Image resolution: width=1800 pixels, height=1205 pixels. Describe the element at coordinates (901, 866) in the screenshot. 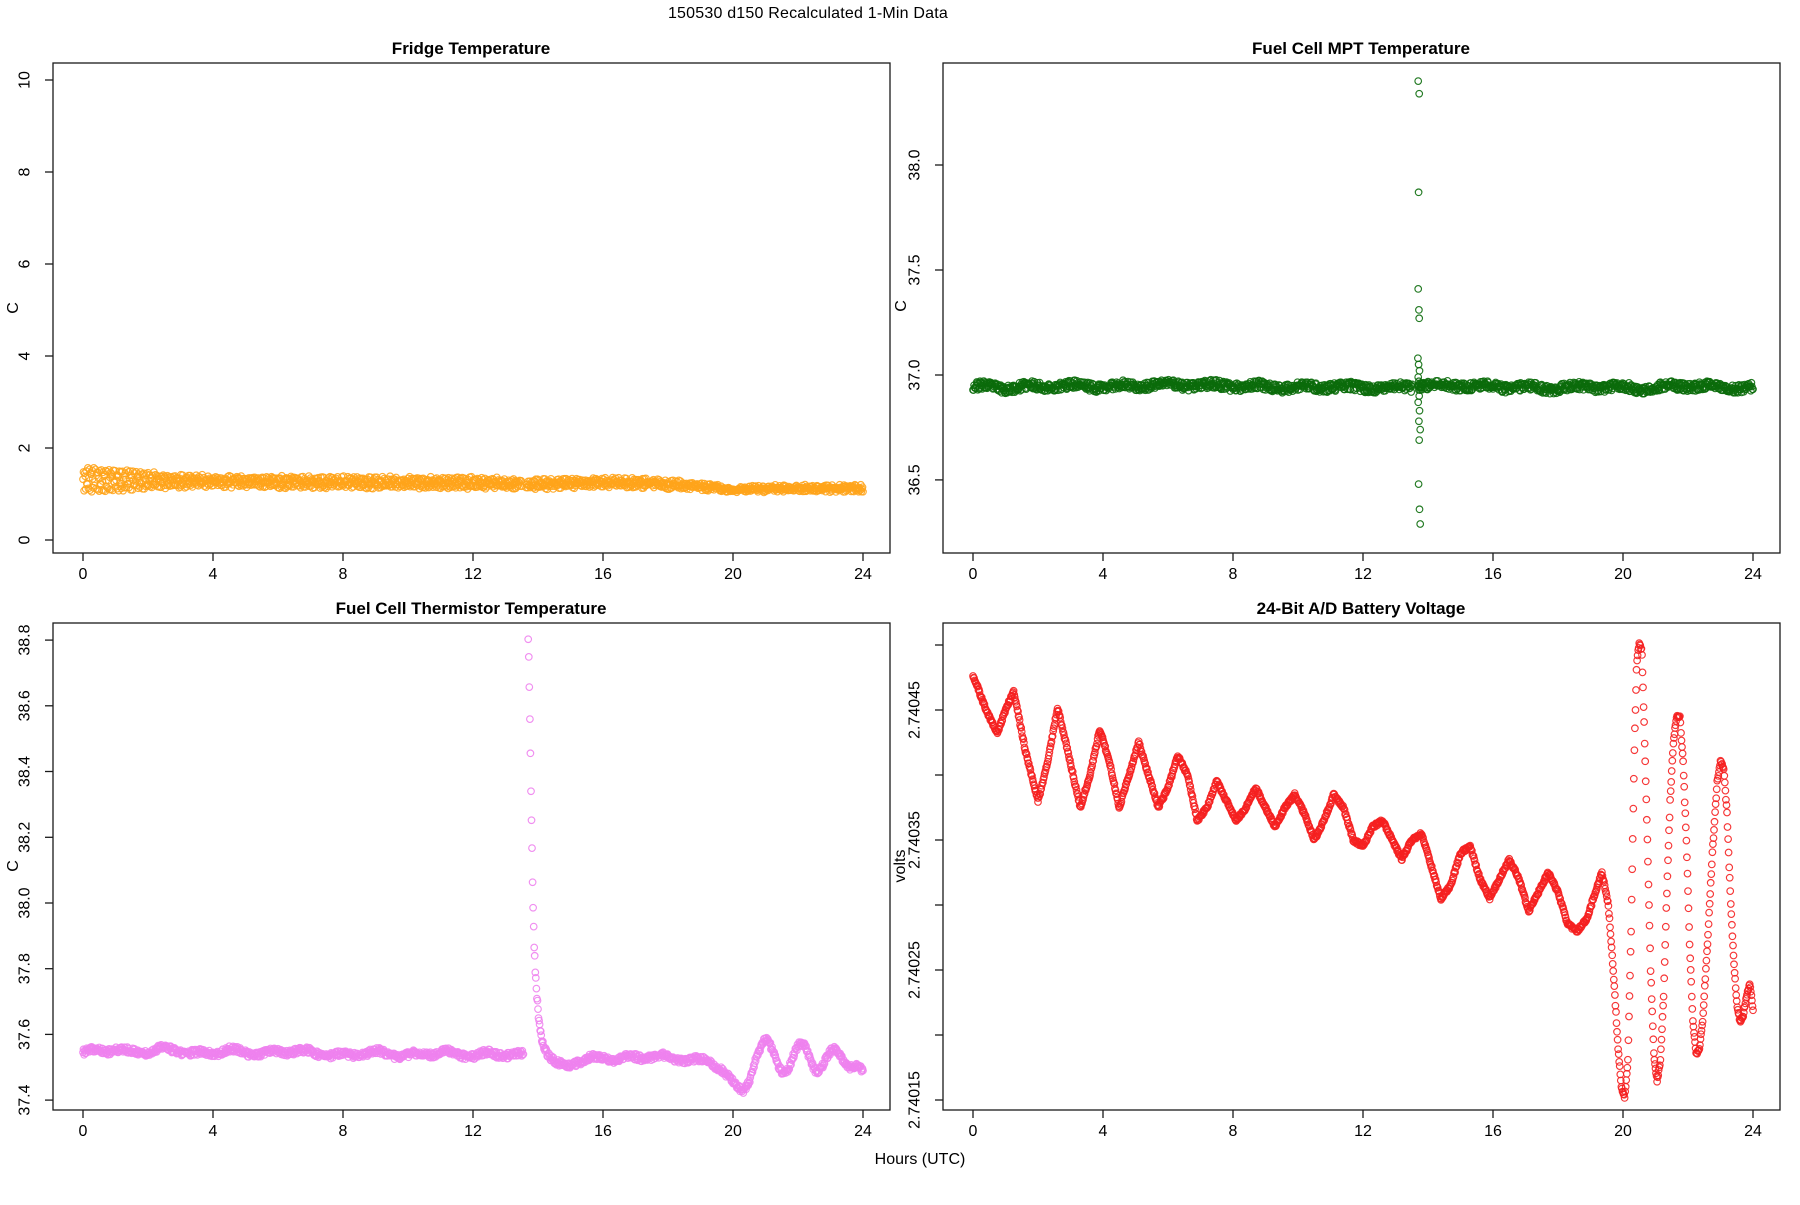

I see `y-axis-label-volts: volts` at that location.